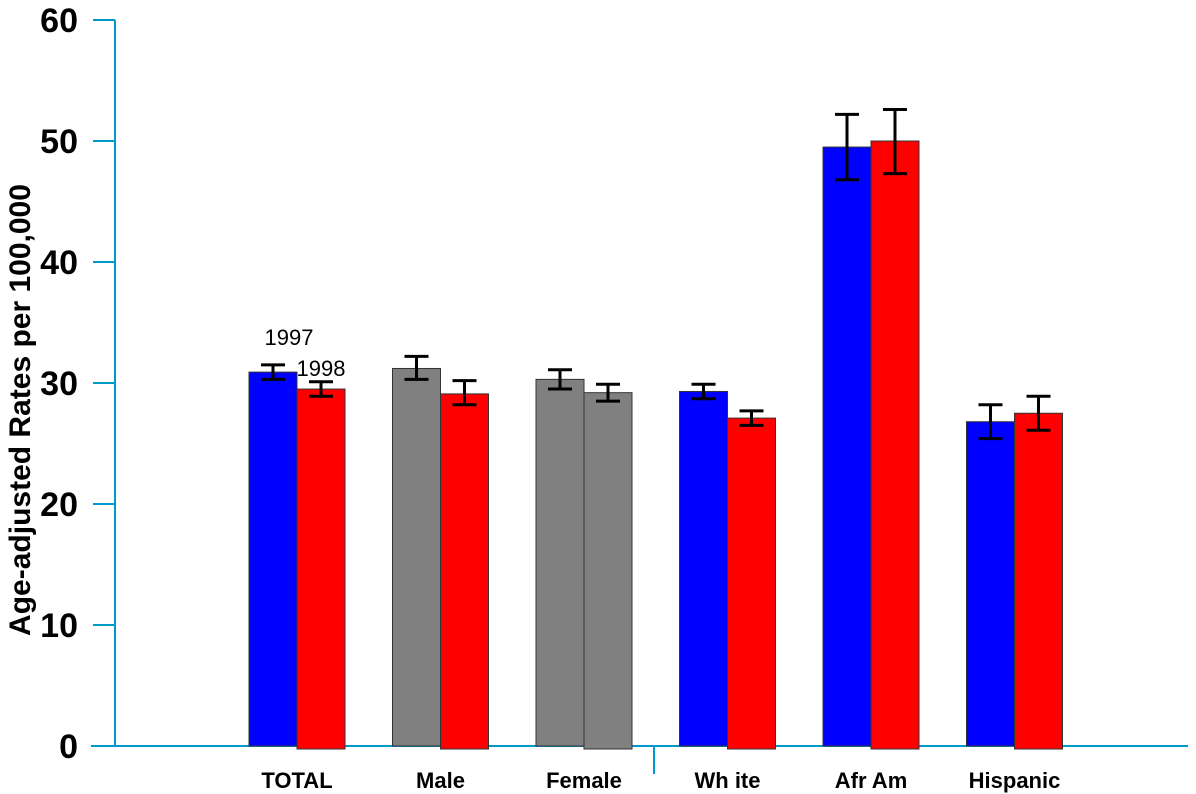 The width and height of the screenshot is (1196, 794). I want to click on category-label: Female, so click(584, 780).